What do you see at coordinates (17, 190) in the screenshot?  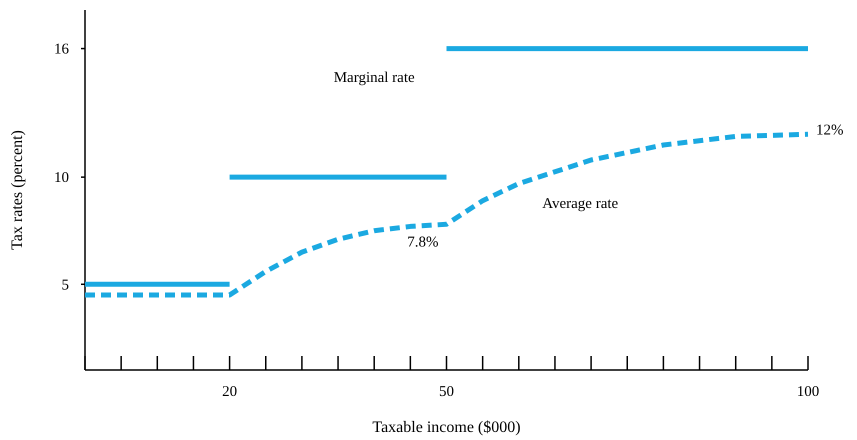 I see `y-axis-title: Tax rates (percent)` at bounding box center [17, 190].